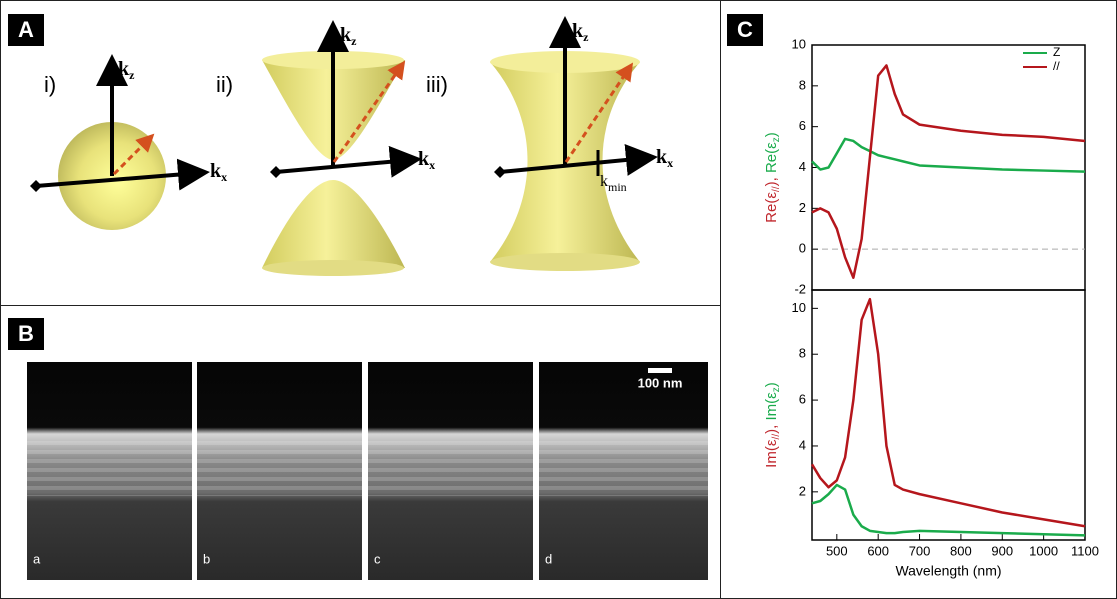 This screenshot has height=599, width=1117. What do you see at coordinates (948, 571) in the screenshot?
I see `x-axis-label: Wavelength (nm)` at bounding box center [948, 571].